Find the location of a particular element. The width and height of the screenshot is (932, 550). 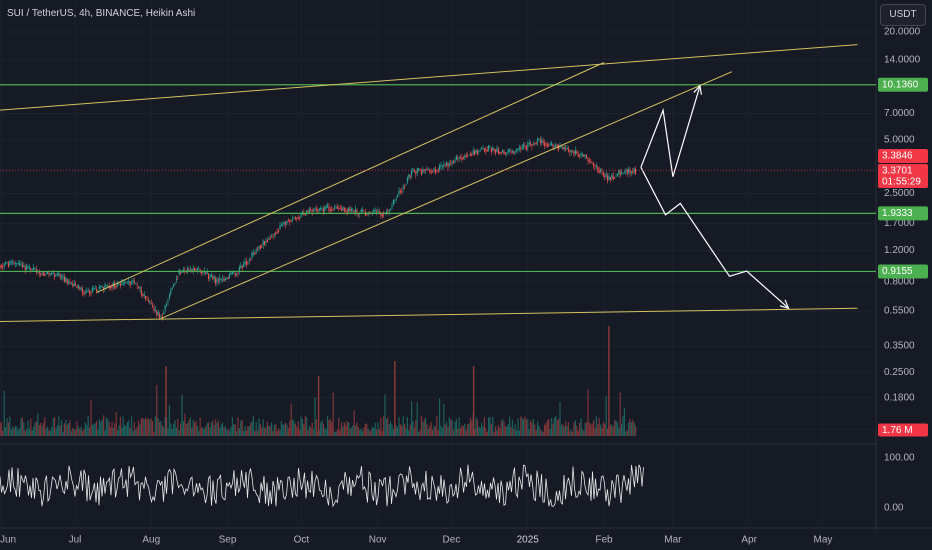

price-tick-label: 1.7000 is located at coordinates (899, 223).